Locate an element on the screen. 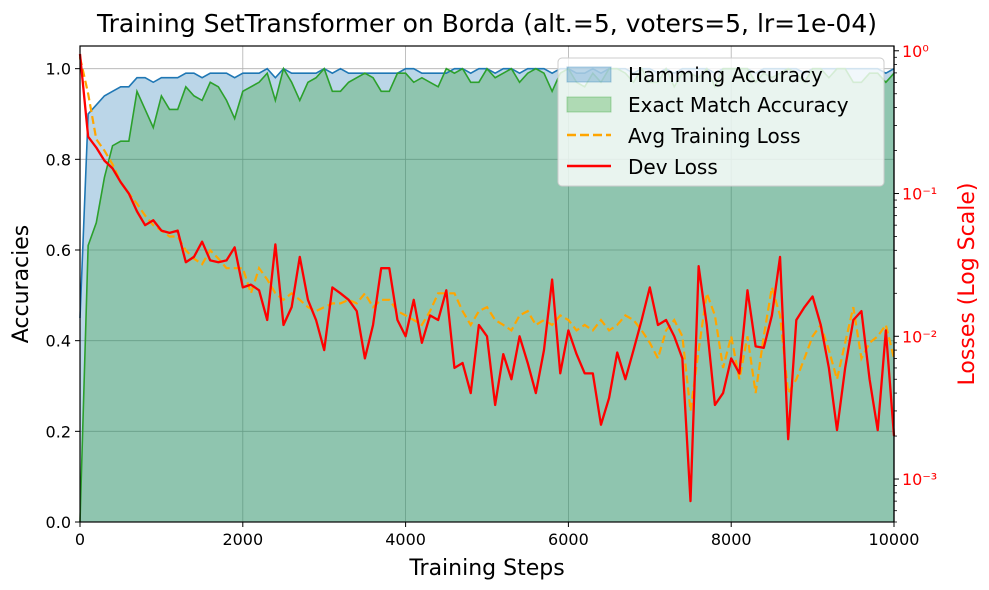 Image resolution: width=989 pixels, height=590 pixels. y-axis: 0.0 0.2 0.4 0.6 0.8 1.0 is located at coordinates (63, 296).